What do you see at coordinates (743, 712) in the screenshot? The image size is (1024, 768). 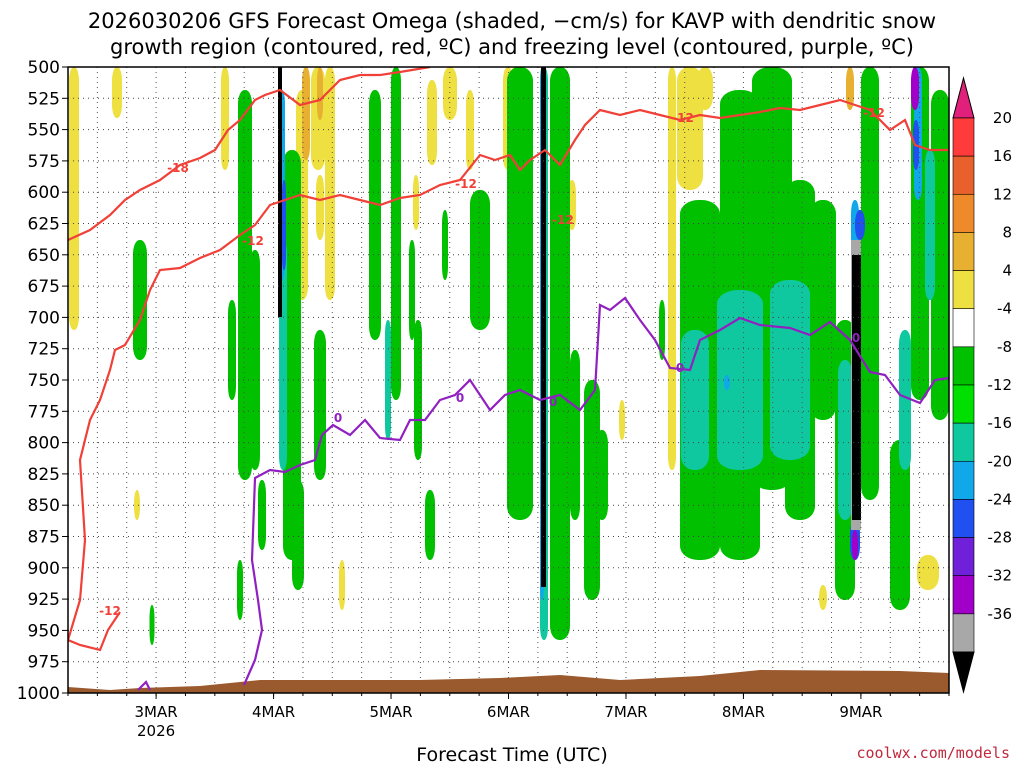 I see `x-tick-label: 8MAR` at bounding box center [743, 712].